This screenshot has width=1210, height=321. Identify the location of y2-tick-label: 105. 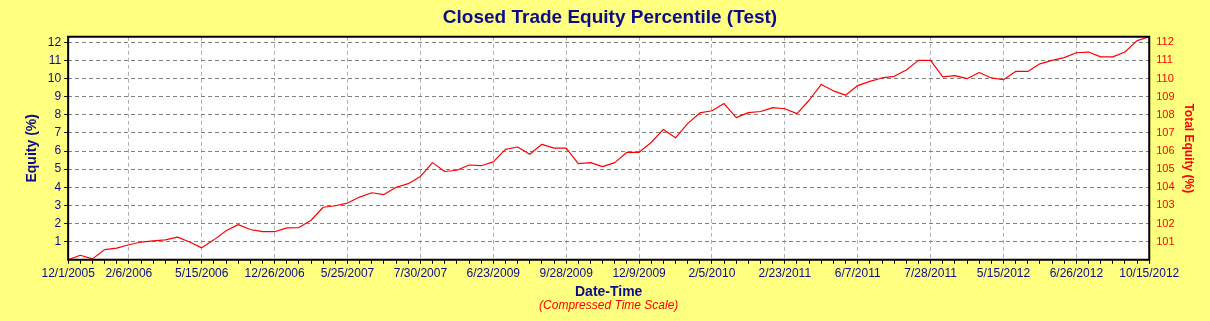
(1165, 168).